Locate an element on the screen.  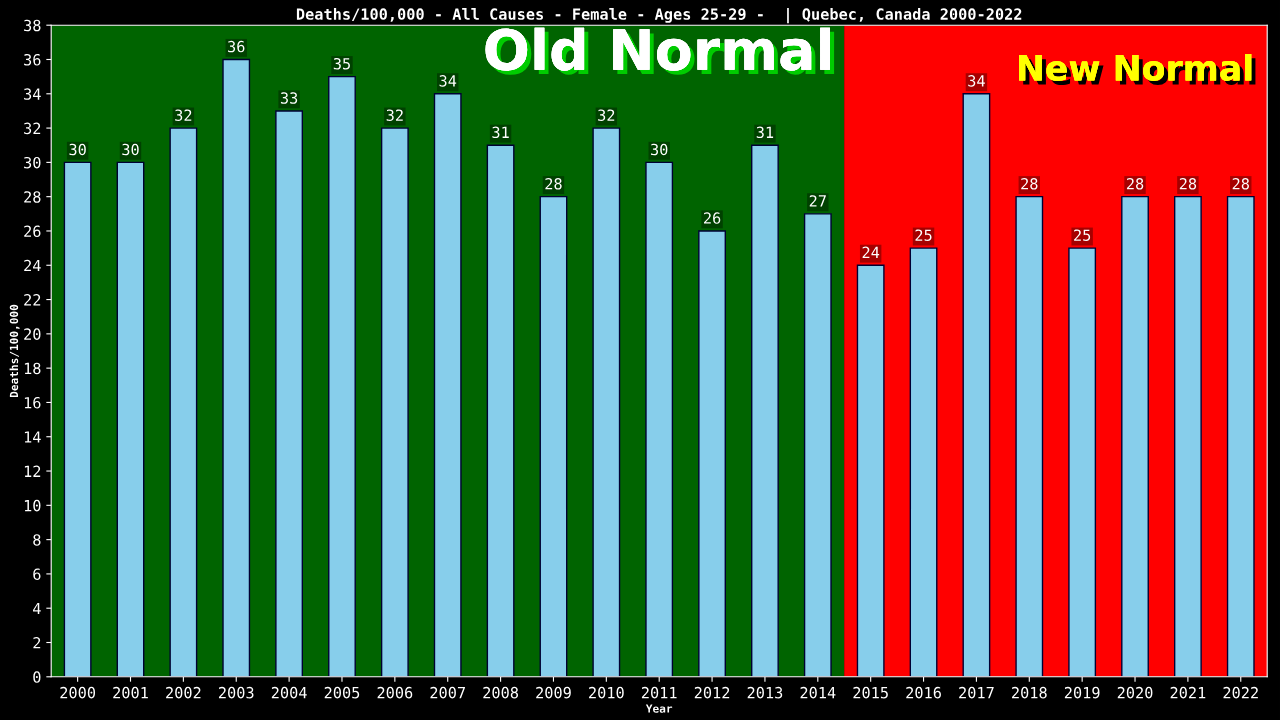
x-tick-label: 2019 is located at coordinates (1082, 692).